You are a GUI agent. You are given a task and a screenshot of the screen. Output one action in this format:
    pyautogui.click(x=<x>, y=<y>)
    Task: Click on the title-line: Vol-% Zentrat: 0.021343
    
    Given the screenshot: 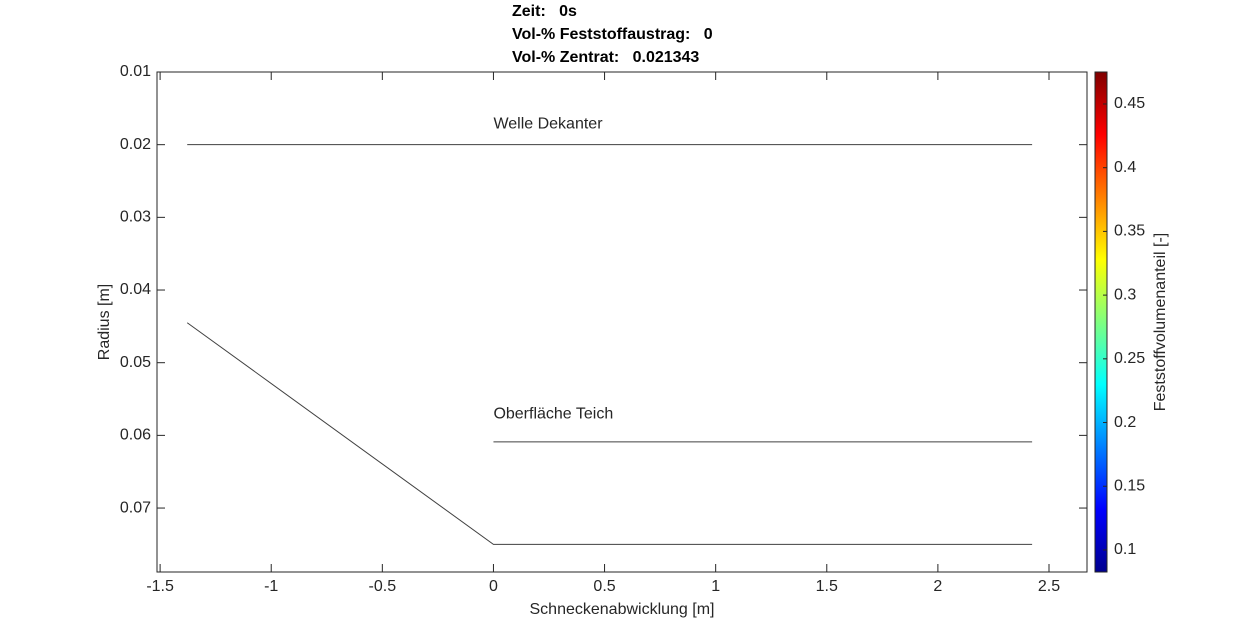 What is the action you would take?
    pyautogui.click(x=605, y=57)
    